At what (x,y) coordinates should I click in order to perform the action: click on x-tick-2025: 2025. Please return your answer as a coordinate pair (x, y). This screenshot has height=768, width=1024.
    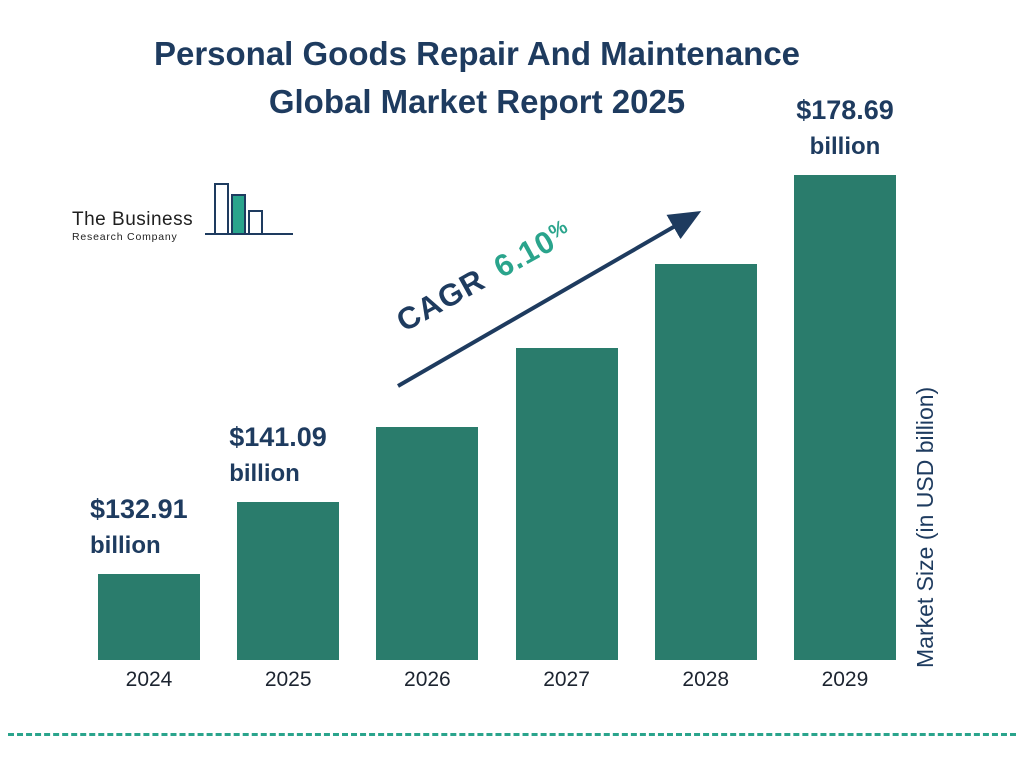
    Looking at the image, I should click on (288, 679).